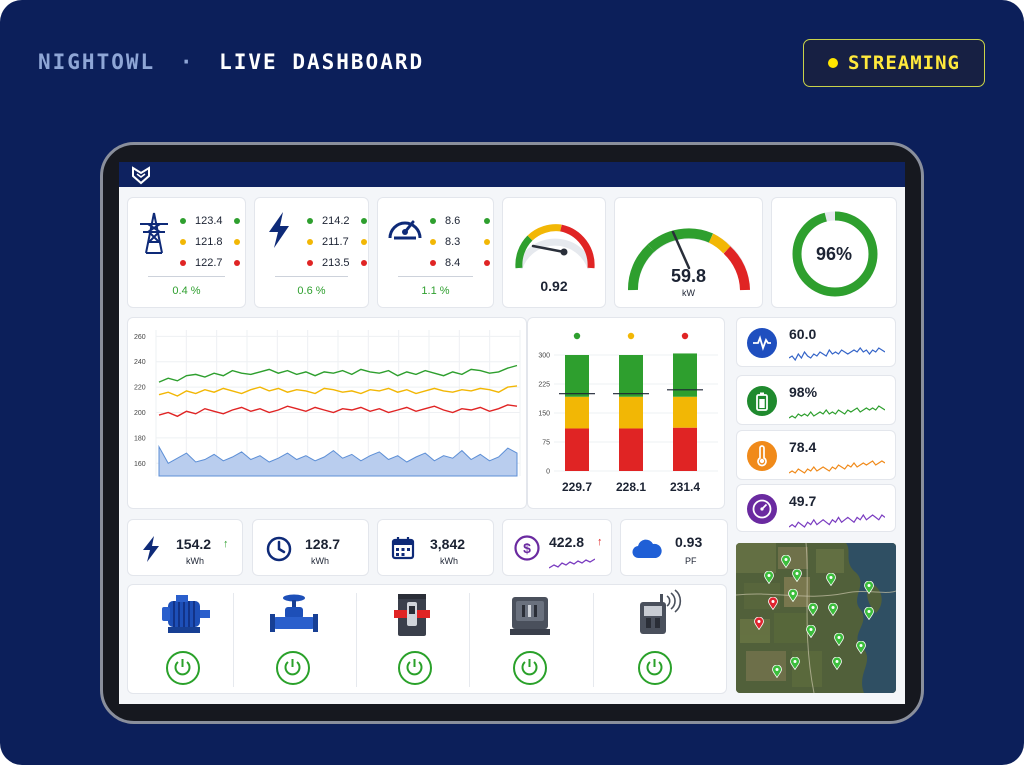 This screenshot has height=765, width=1024. What do you see at coordinates (544, 385) in the screenshot?
I see `y-tick-label: 225` at bounding box center [544, 385].